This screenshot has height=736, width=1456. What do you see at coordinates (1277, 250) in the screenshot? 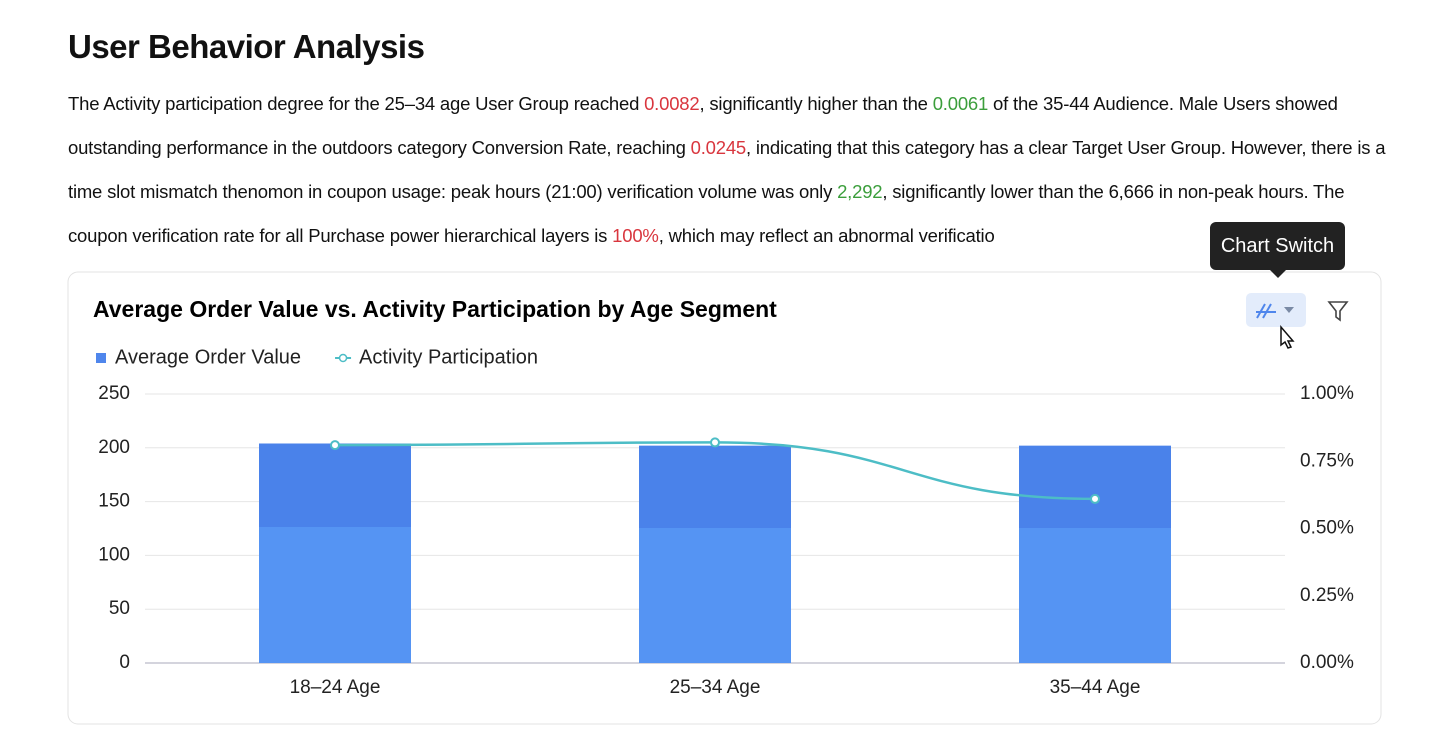
I see `tooltip: Chart Switch` at bounding box center [1277, 250].